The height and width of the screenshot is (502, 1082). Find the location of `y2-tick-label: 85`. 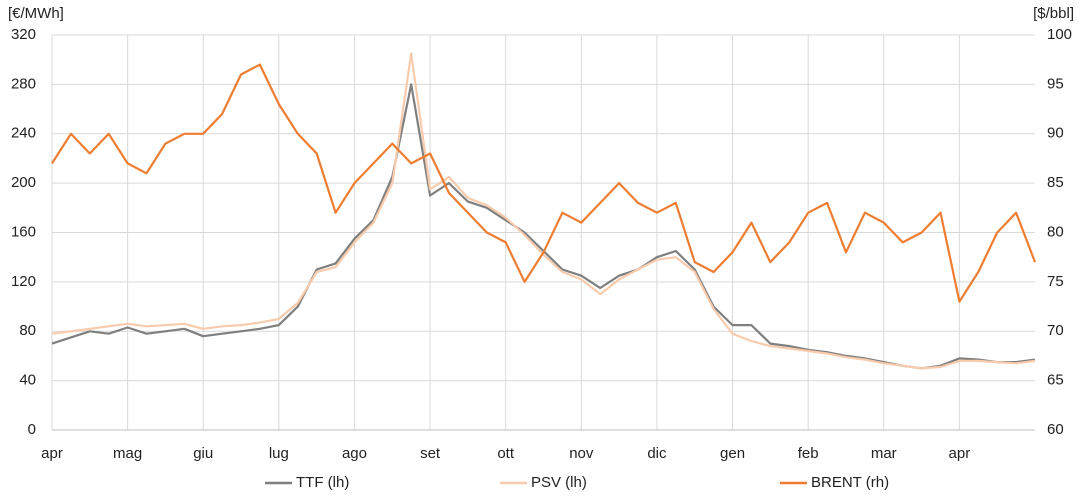

y2-tick-label: 85 is located at coordinates (1055, 182).